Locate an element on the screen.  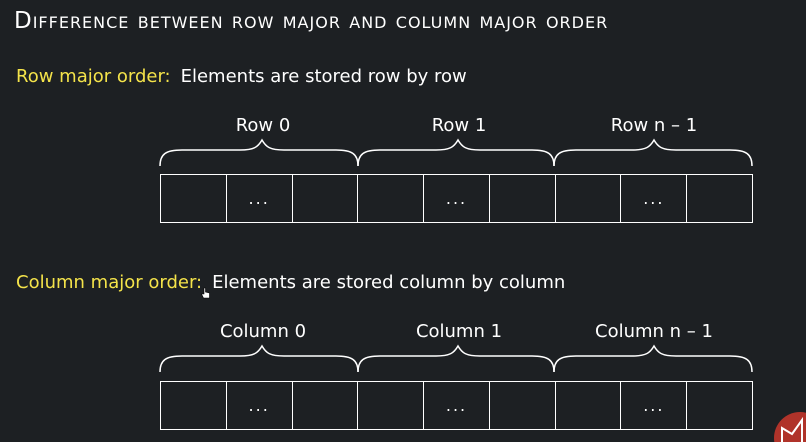
row-group-label: Row 1 is located at coordinates (459, 125).